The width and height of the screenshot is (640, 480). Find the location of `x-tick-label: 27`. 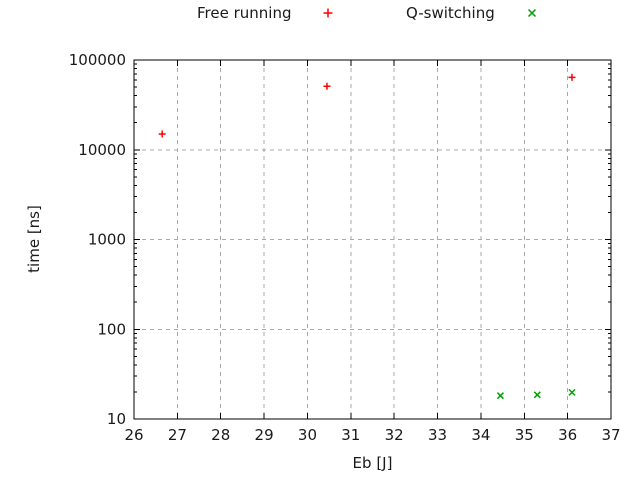

x-tick-label: 27 is located at coordinates (177, 435).